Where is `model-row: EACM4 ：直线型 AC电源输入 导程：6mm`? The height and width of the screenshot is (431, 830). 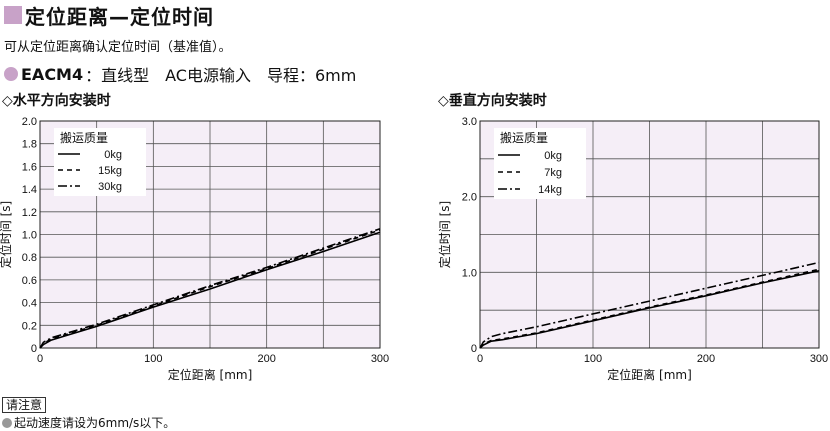 model-row: EACM4 ：直线型 AC电源输入 导程：6mm is located at coordinates (180, 74).